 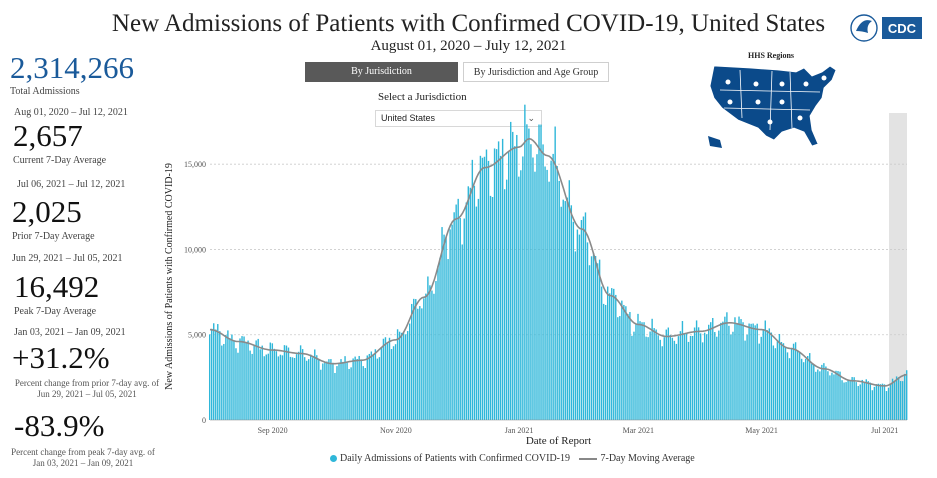 What do you see at coordinates (536, 72) in the screenshot?
I see `tab-by-jurisdiction-age: By Jurisdiction and Age Group` at bounding box center [536, 72].